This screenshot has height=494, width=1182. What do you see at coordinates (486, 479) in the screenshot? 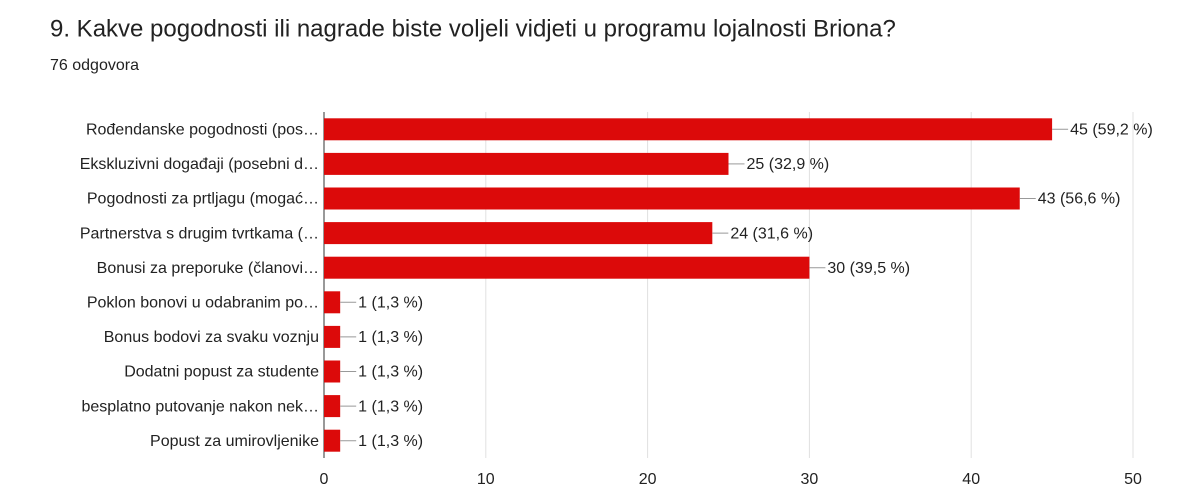
I see `x-tick-label: 10` at bounding box center [486, 479].